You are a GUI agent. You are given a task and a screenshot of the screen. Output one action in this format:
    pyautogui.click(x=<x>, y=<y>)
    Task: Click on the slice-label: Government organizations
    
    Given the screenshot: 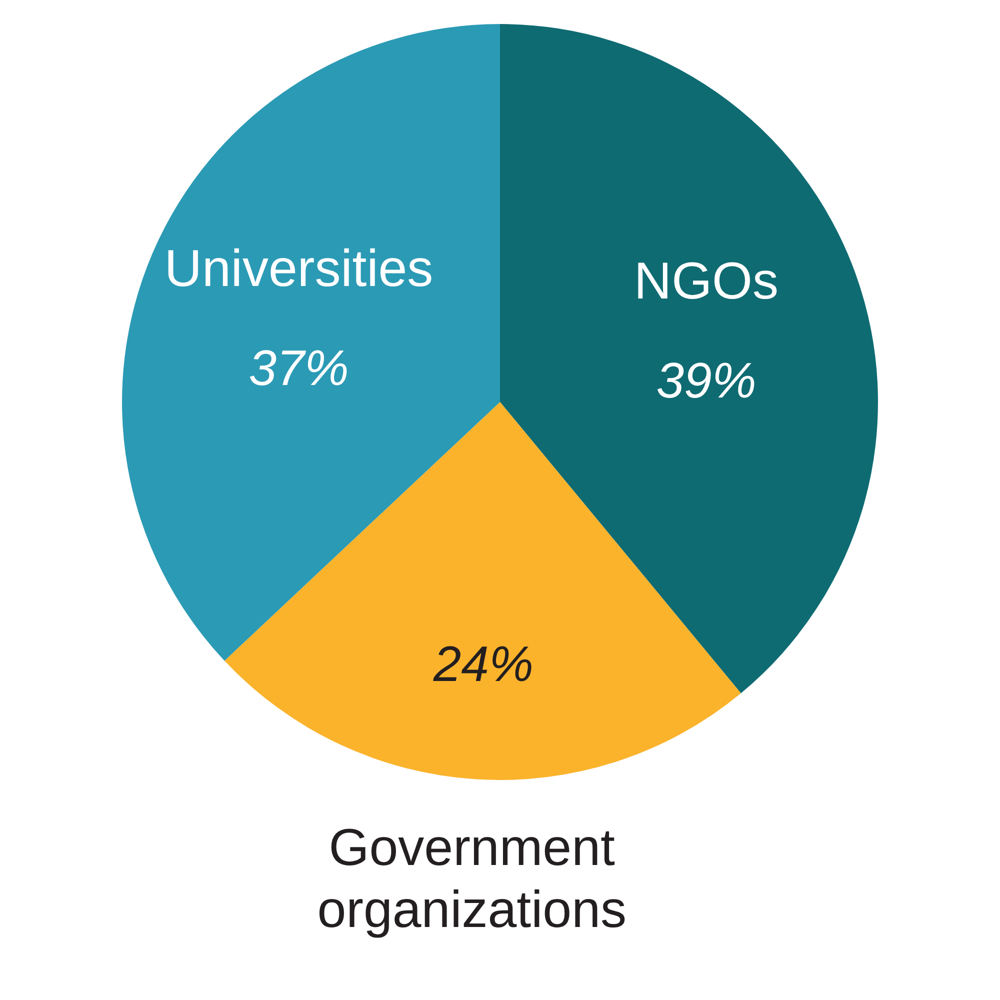 What is the action you would take?
    pyautogui.click(x=472, y=879)
    